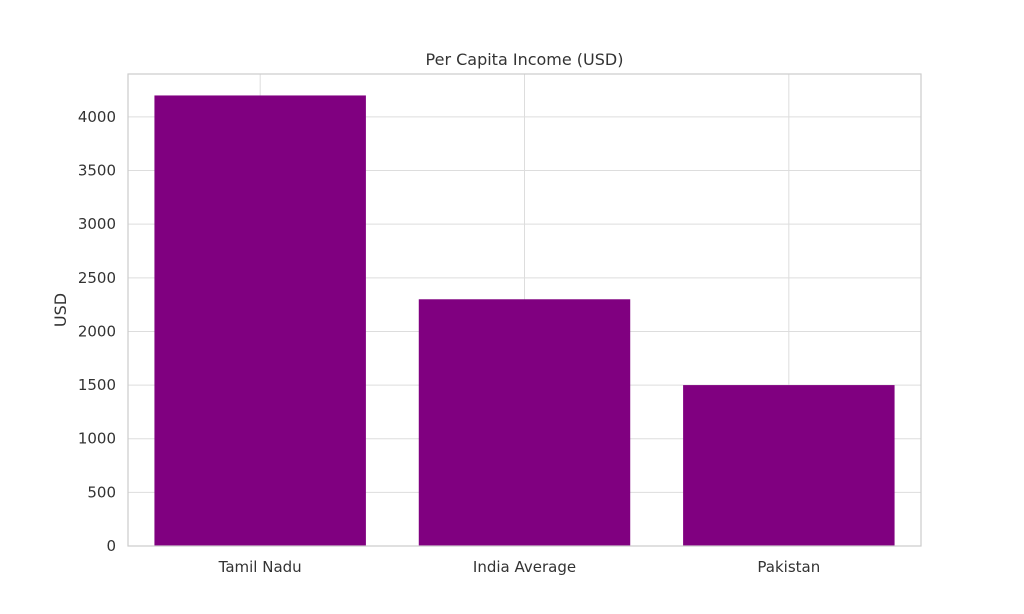  What do you see at coordinates (789, 465) in the screenshot?
I see `bar-pakistan` at bounding box center [789, 465].